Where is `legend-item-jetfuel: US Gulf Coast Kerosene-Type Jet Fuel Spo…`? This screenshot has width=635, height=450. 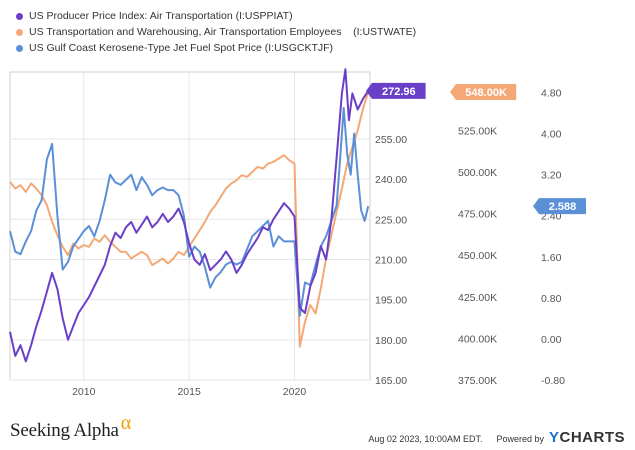 legend-item-jetfuel: US Gulf Coast Kerosene-Type Jet Fuel Spo… is located at coordinates (216, 48).